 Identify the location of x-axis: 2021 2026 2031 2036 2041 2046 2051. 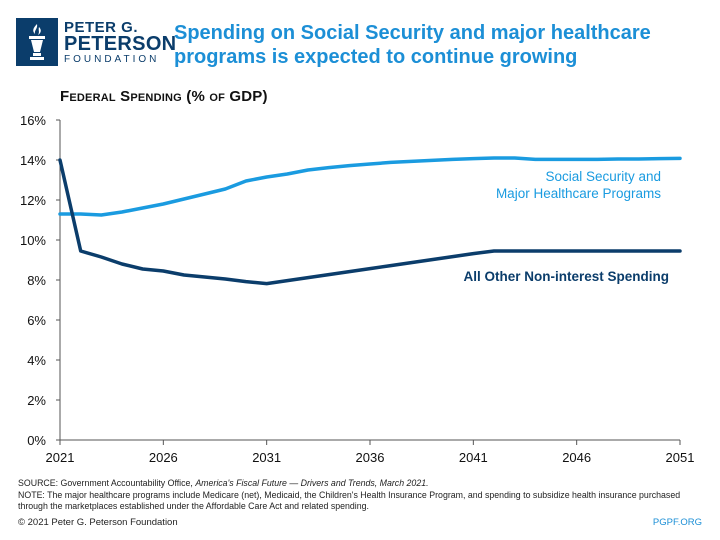
(370, 452).